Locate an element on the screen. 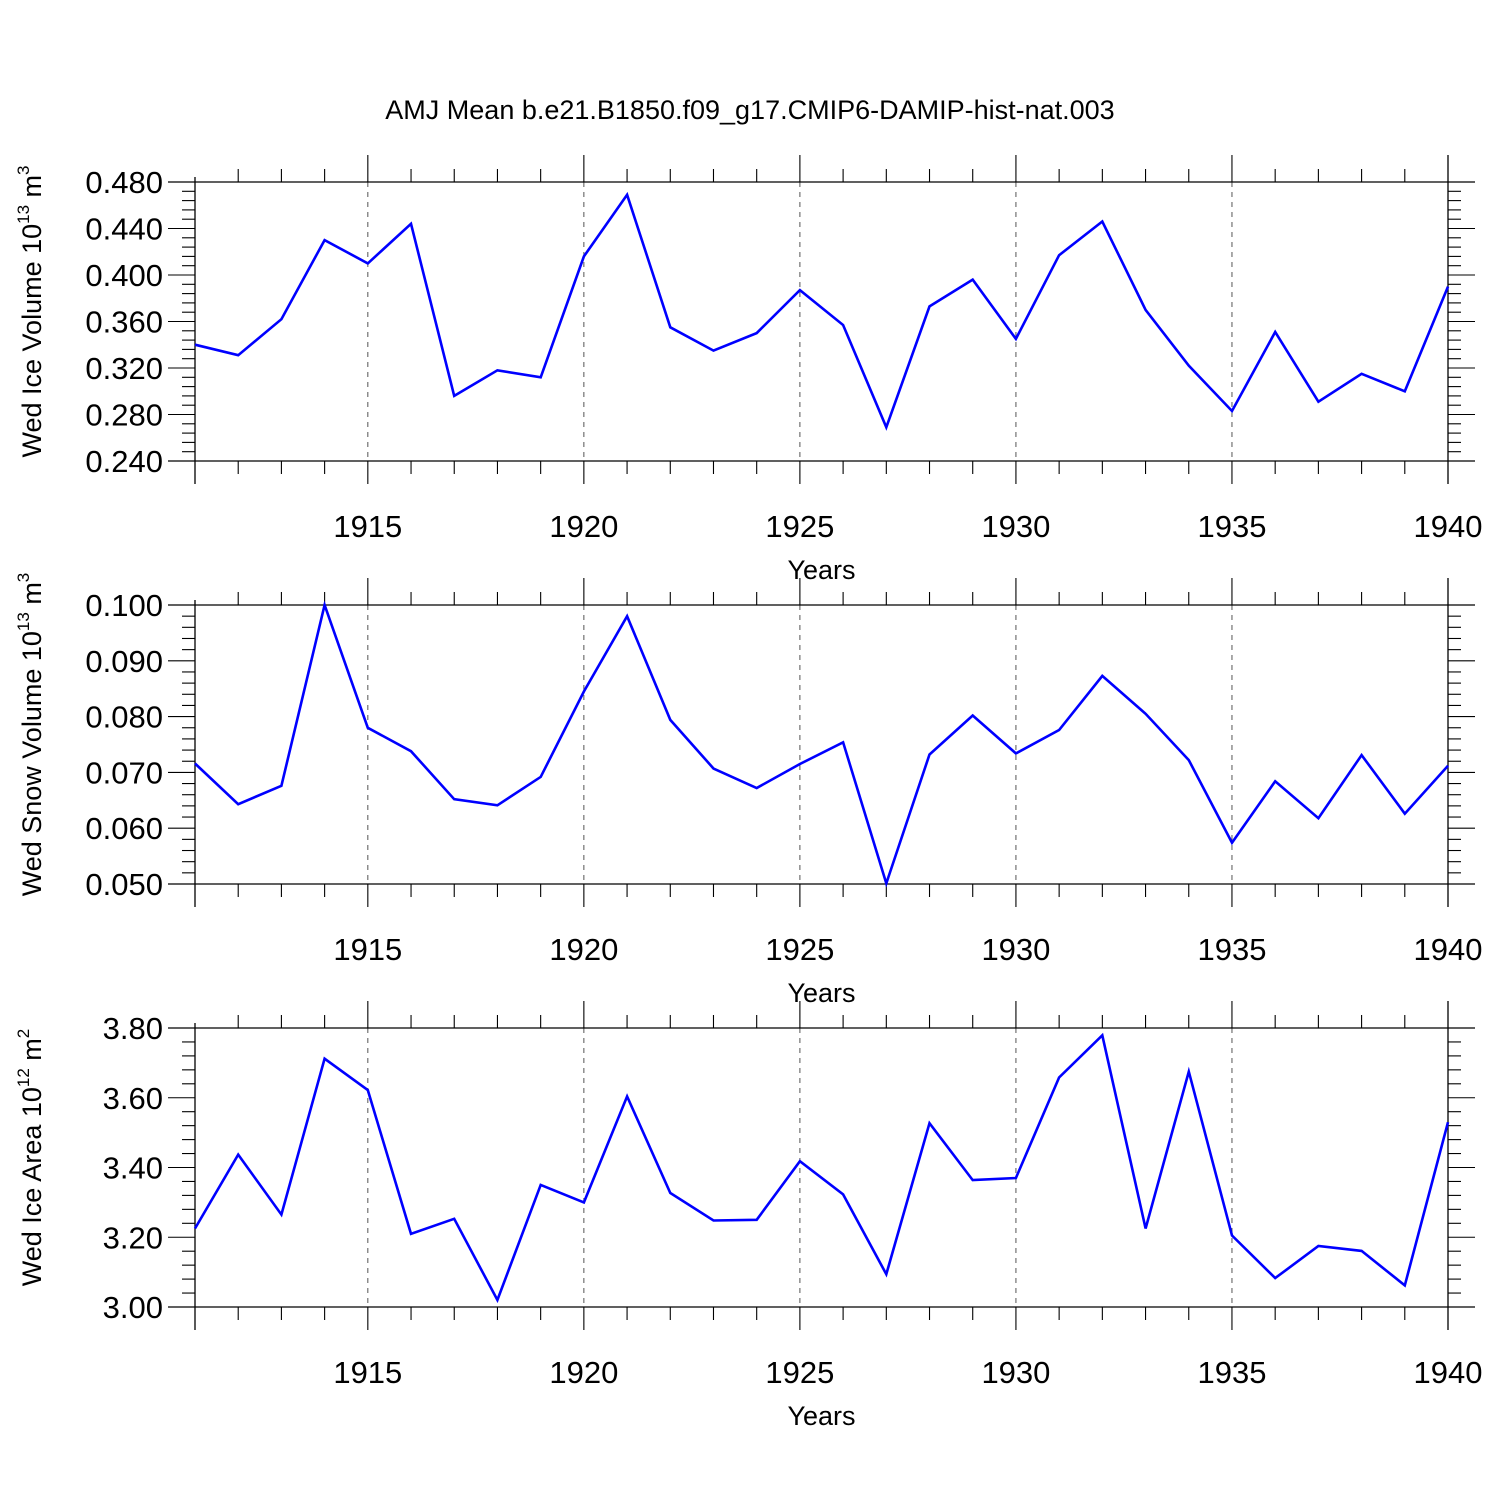 This screenshot has height=1500, width=1500. y-tick-label: 0.100 is located at coordinates (124, 605).